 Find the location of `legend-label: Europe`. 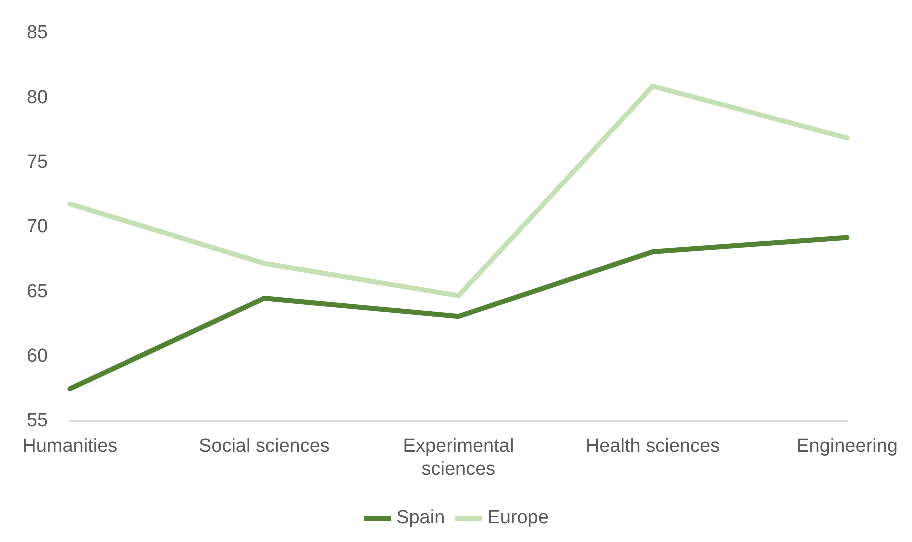

legend-label: Europe is located at coordinates (518, 518).